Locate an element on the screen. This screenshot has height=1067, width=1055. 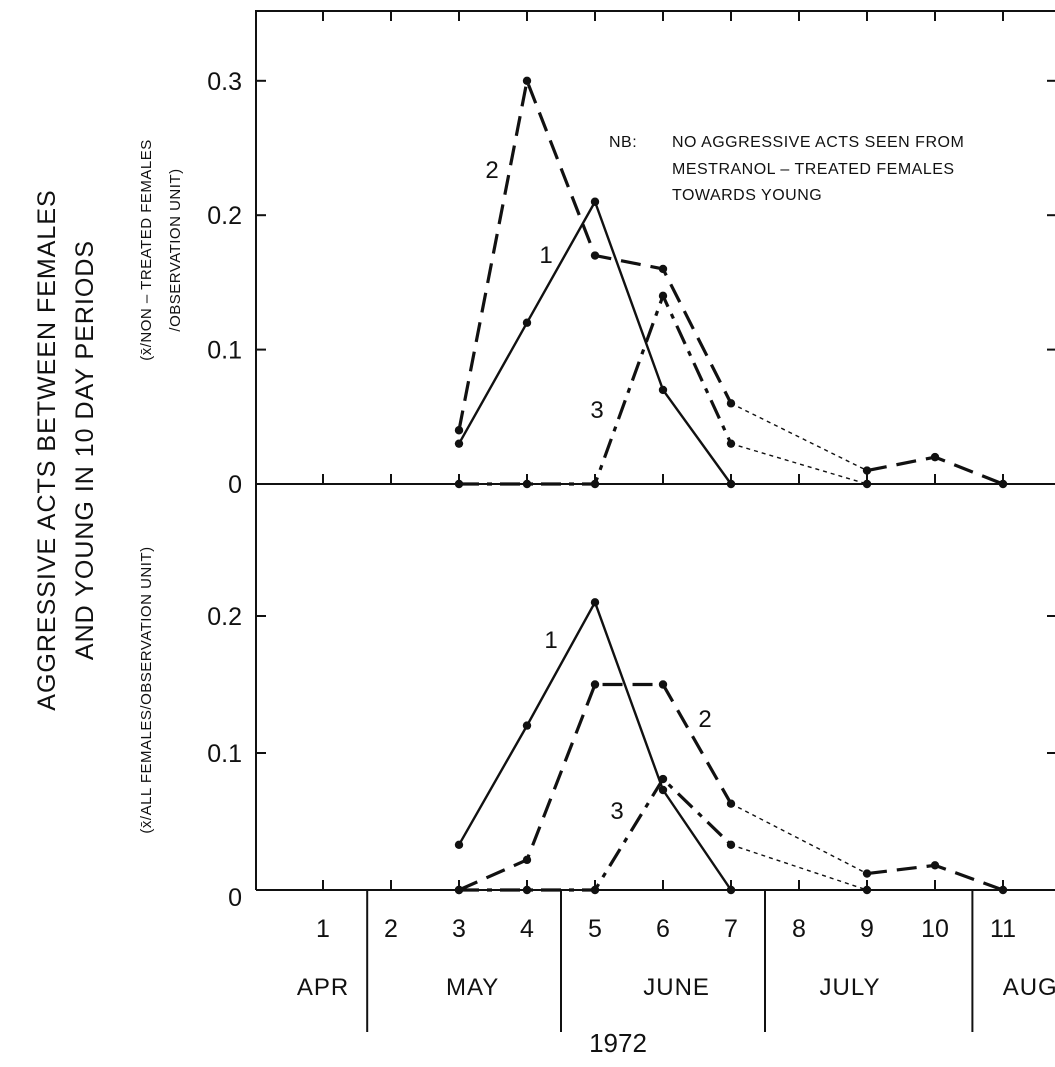
bottom-panel-y-label: (x̄/ALL FEMALES/OBSERVATION UNIT) is located at coordinates (146, 689).